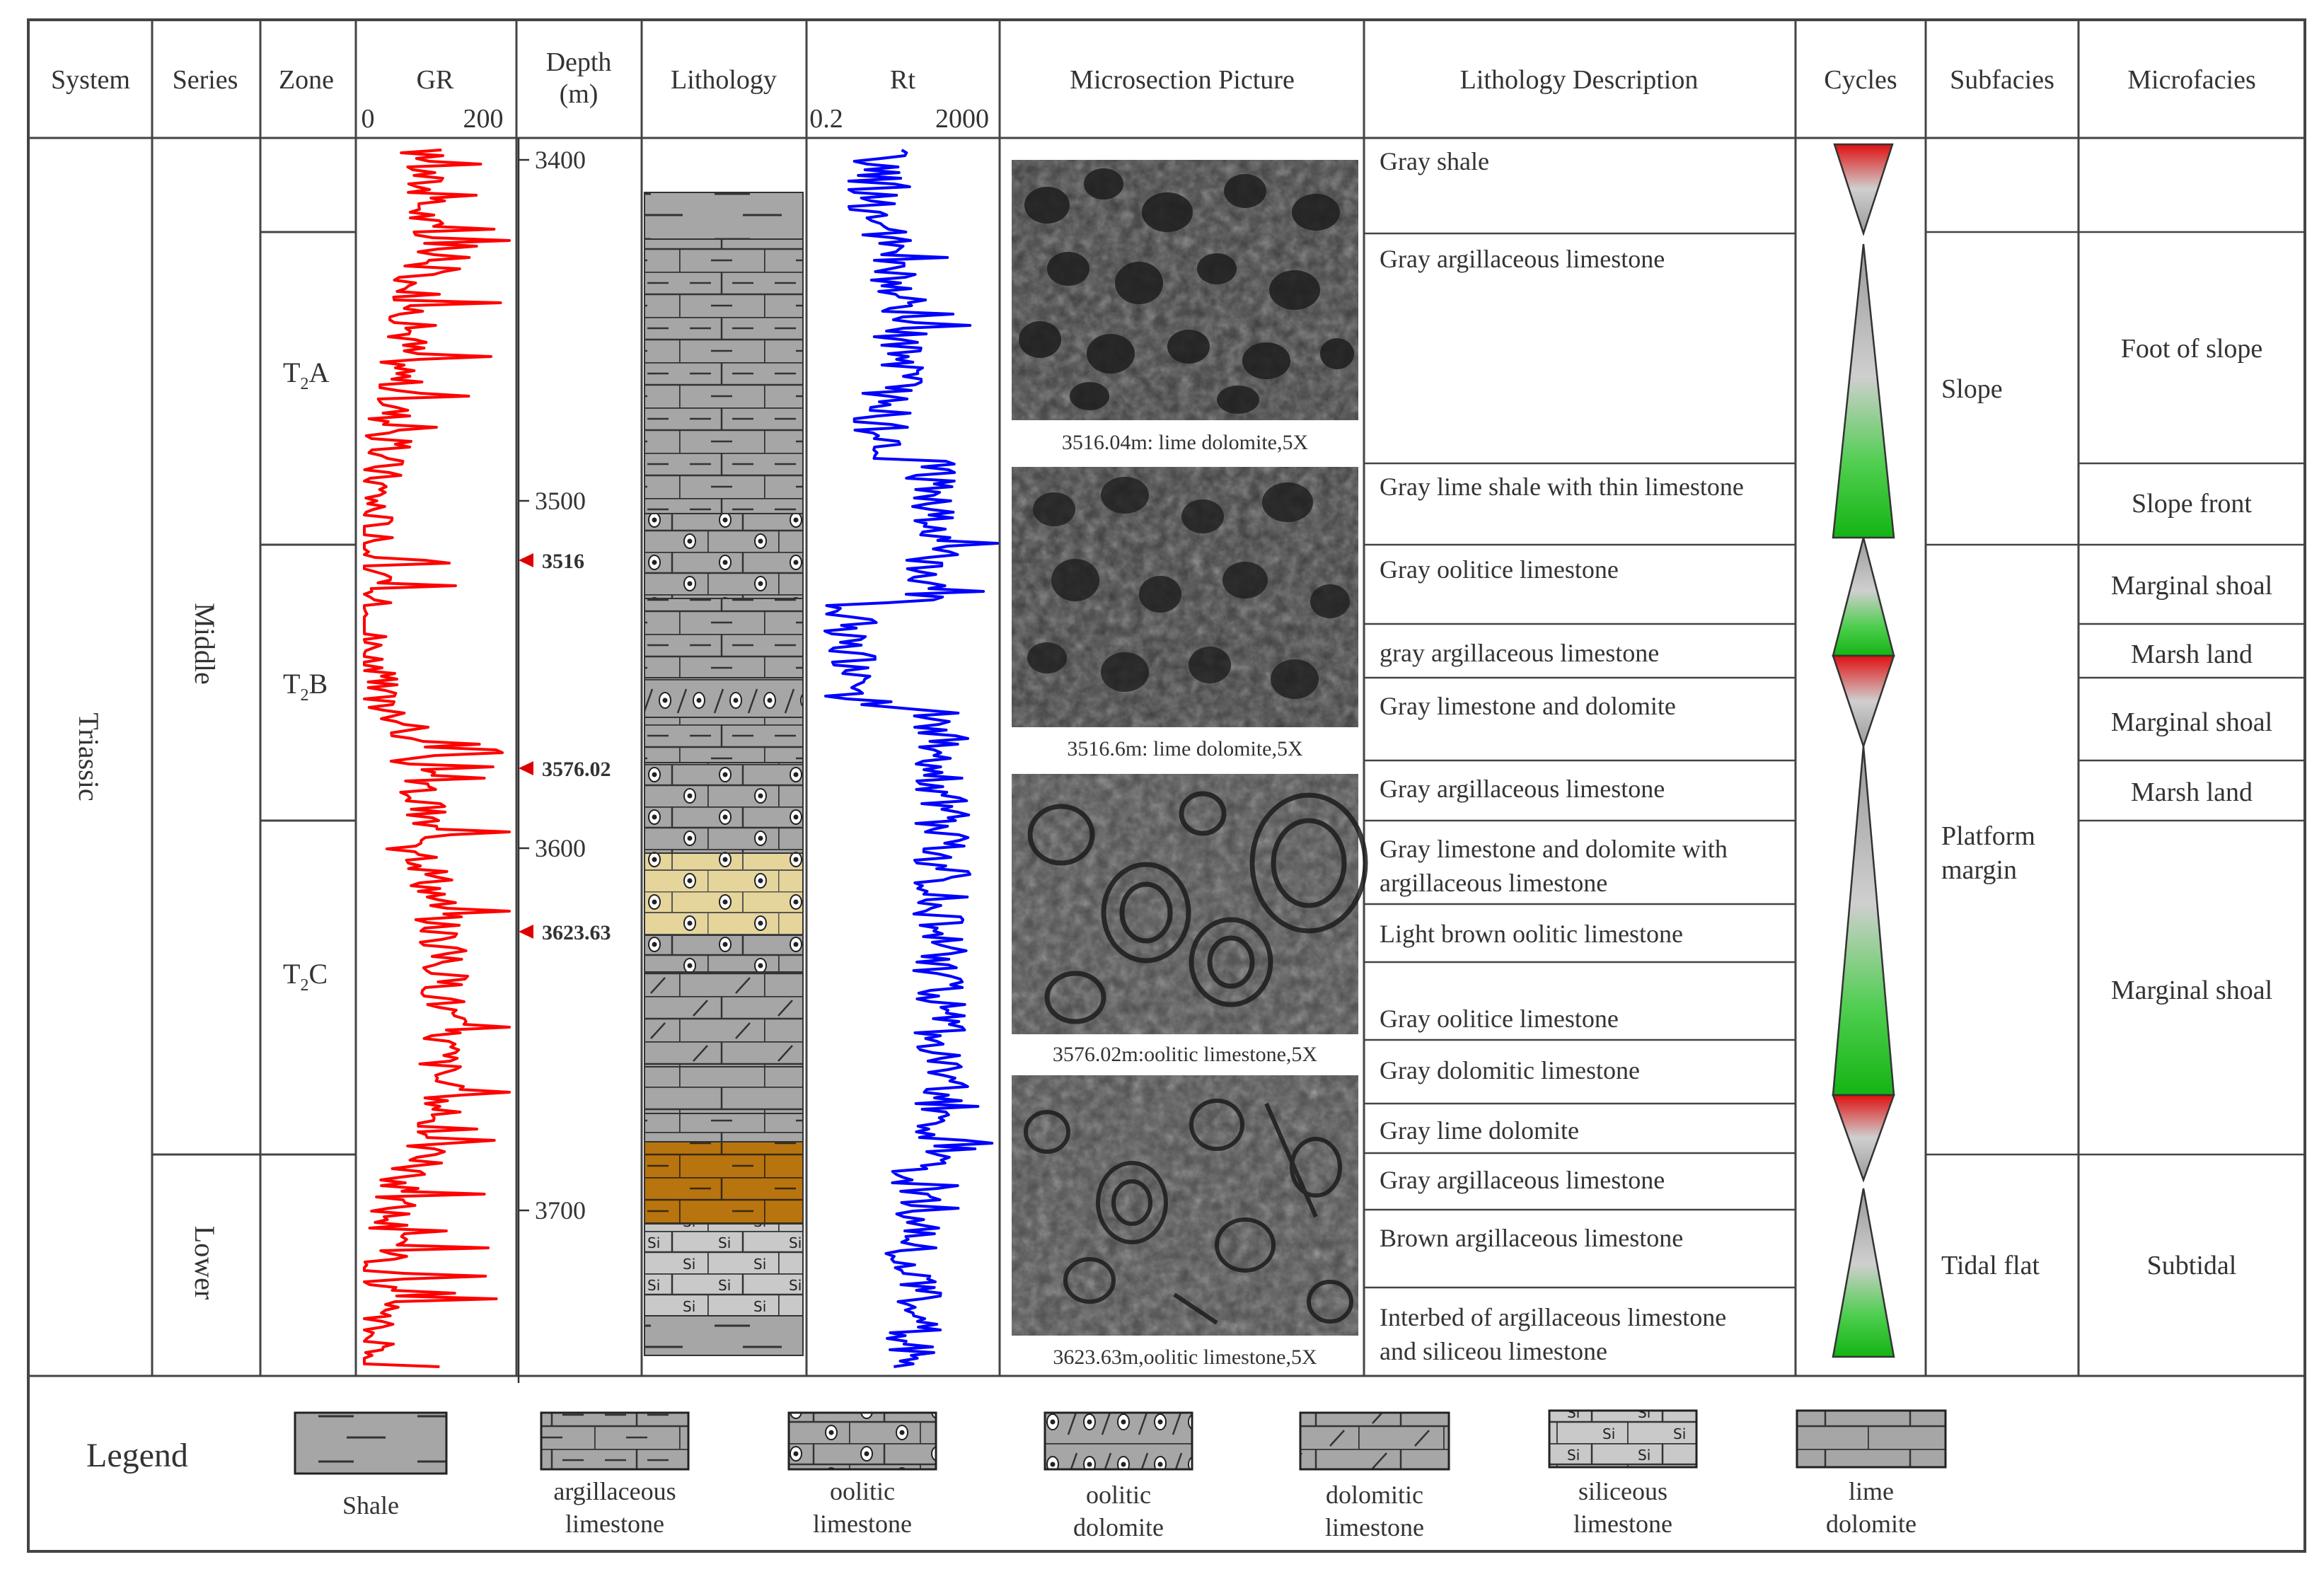 This screenshot has height=1574, width=2324. What do you see at coordinates (724, 216) in the screenshot?
I see `lith-shale-top` at bounding box center [724, 216].